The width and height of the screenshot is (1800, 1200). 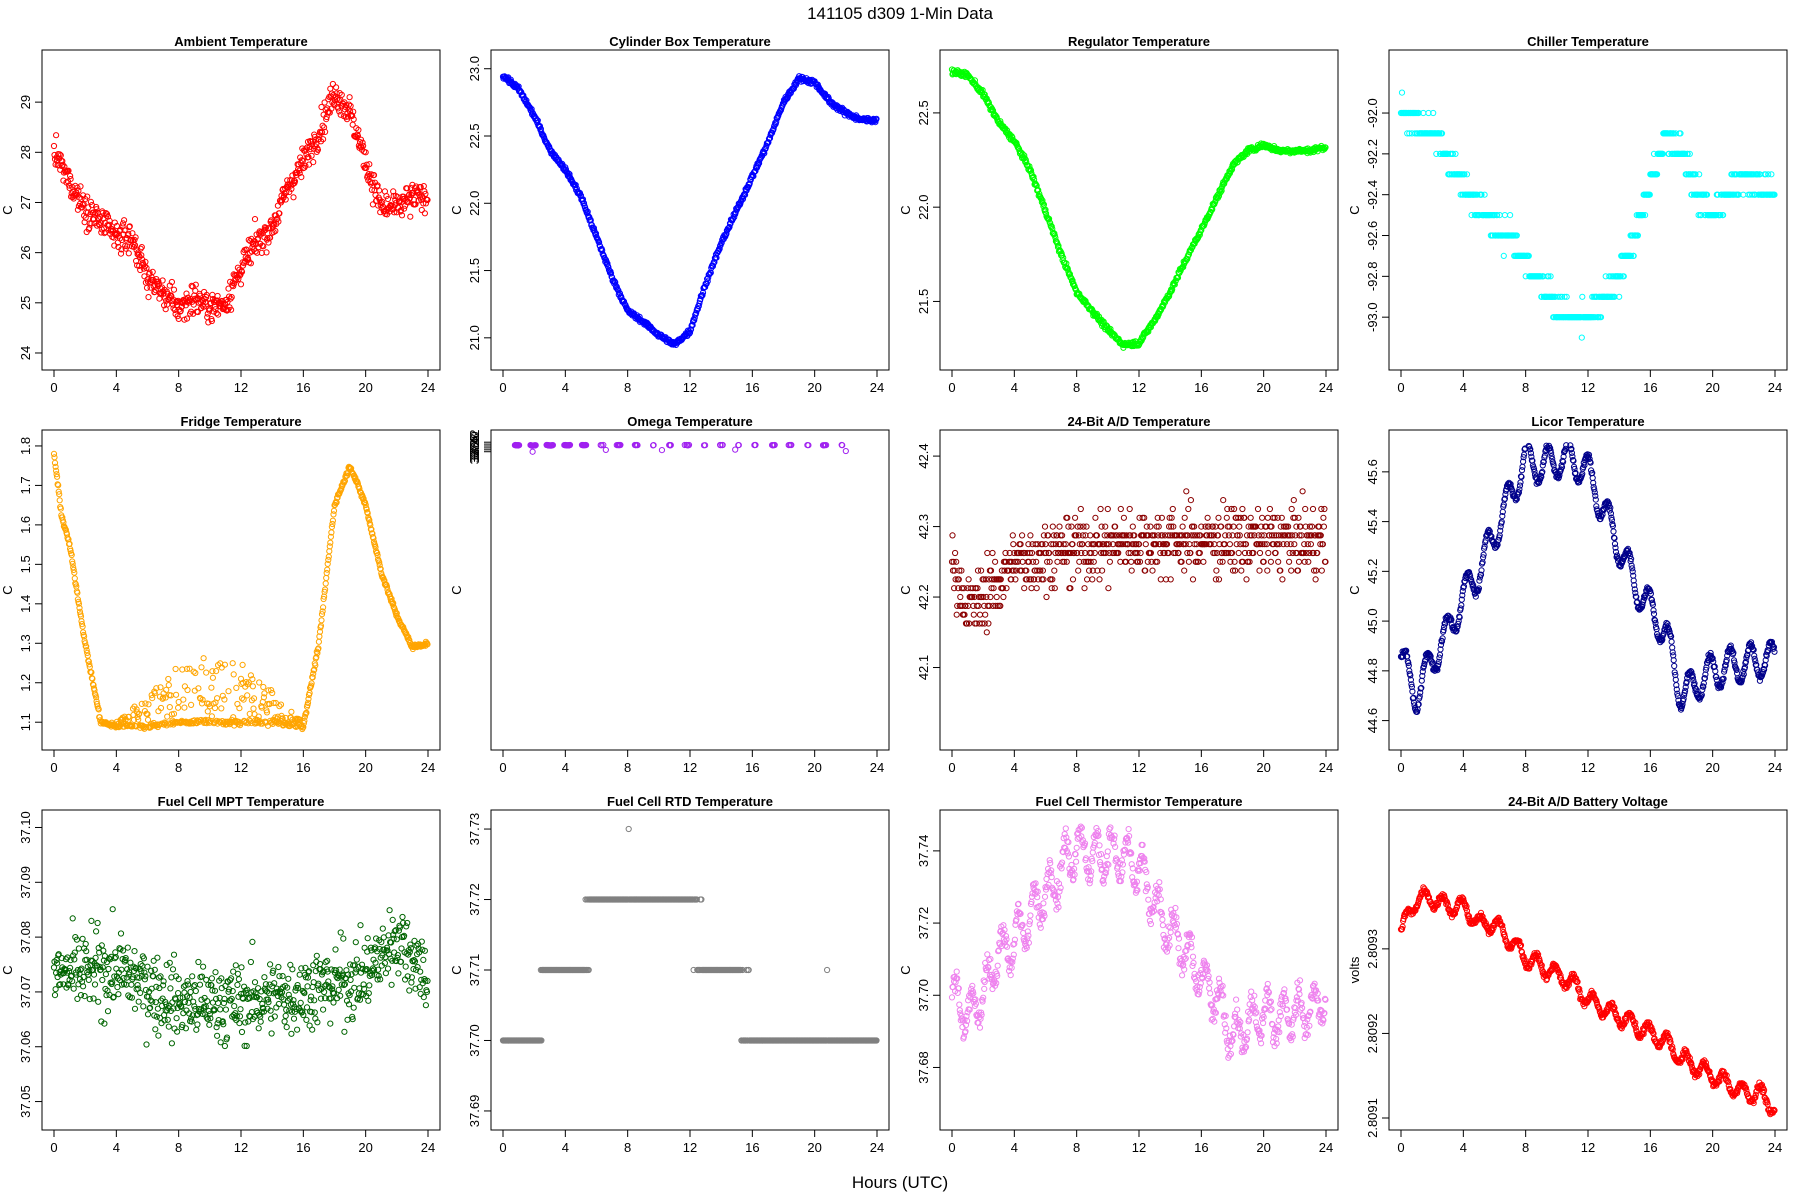 I want to click on licor-temperature-x-tick-label: 16, so click(x=1650, y=767).